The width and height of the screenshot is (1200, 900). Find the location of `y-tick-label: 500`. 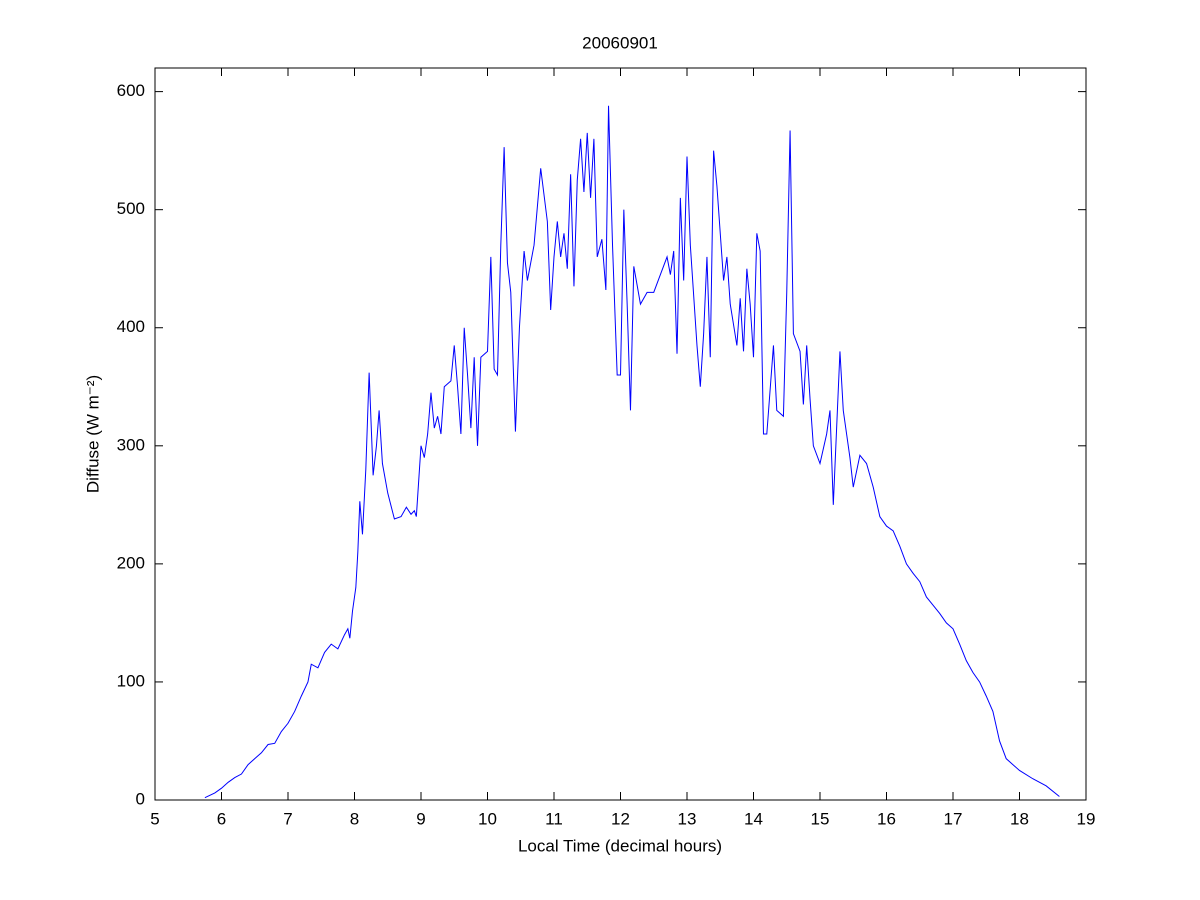

y-tick-label: 500 is located at coordinates (131, 208).